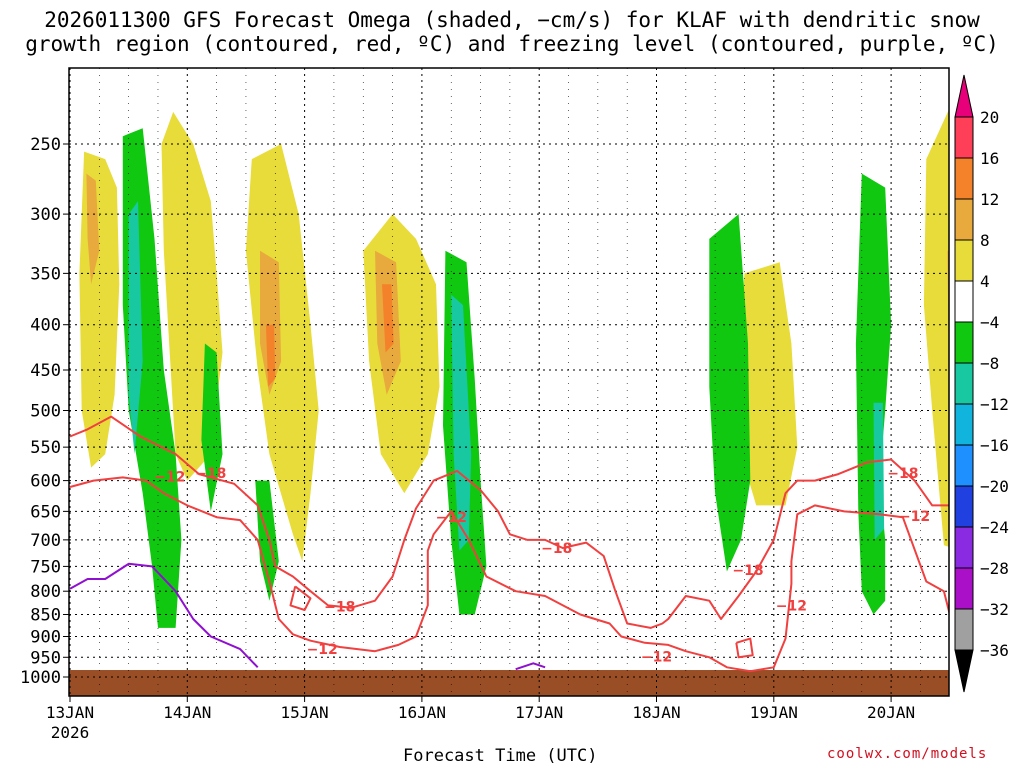 This screenshot has width=1024, height=768. Describe the element at coordinates (45, 592) in the screenshot. I see `y-tick-label: 800` at that location.